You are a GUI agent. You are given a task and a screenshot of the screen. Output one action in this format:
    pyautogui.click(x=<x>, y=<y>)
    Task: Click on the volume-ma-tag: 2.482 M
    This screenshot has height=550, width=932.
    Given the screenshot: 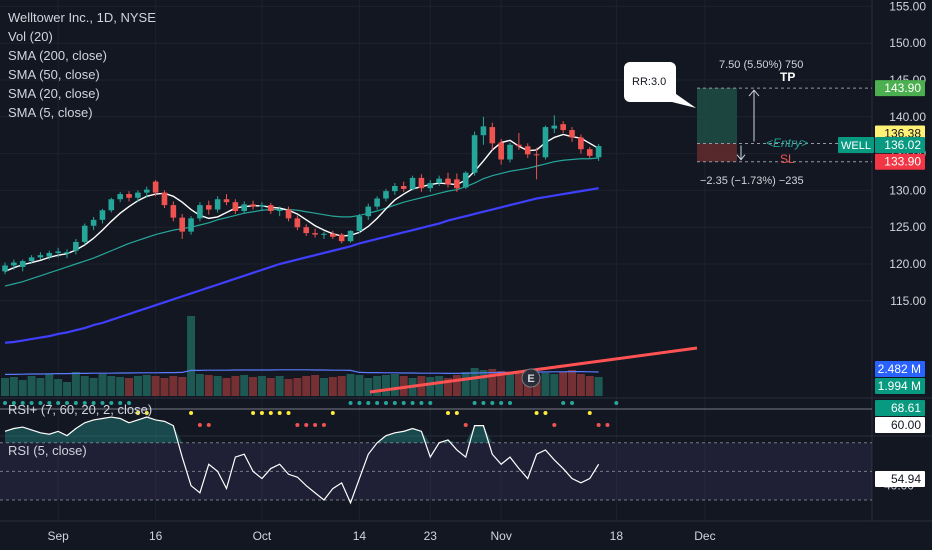 What is the action you would take?
    pyautogui.click(x=900, y=369)
    